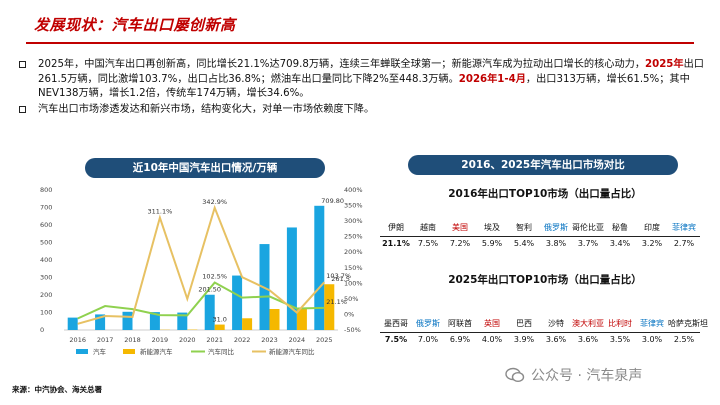  What do you see at coordinates (515, 375) in the screenshot?
I see `wechat-icon` at bounding box center [515, 375].